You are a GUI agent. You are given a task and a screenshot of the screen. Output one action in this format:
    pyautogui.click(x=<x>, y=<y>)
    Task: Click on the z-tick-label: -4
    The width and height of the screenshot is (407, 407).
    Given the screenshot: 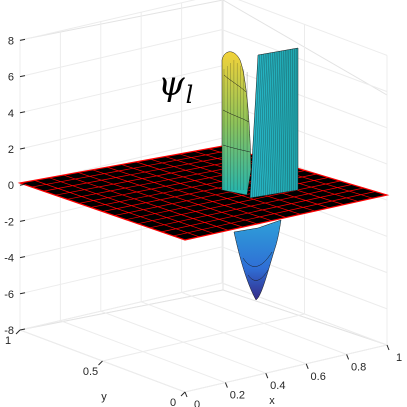 What is the action you would take?
    pyautogui.click(x=9, y=259)
    